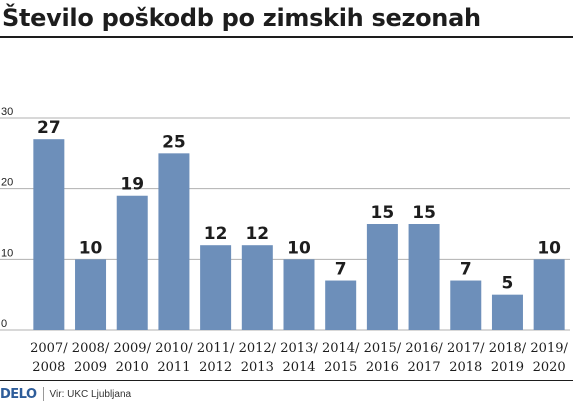 This screenshot has height=410, width=573. Describe the element at coordinates (298, 367) in the screenshot. I see `x-tick-label: 2014` at that location.